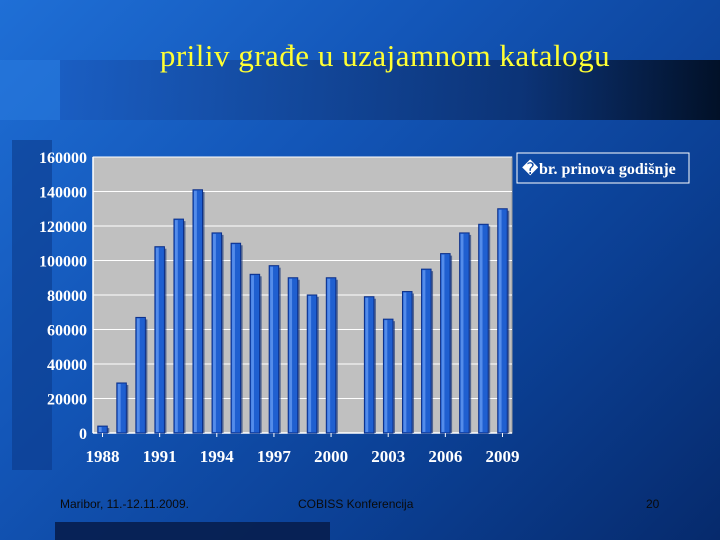 The width and height of the screenshot is (720, 540). I want to click on y-tick-label: 160000, so click(63, 158).